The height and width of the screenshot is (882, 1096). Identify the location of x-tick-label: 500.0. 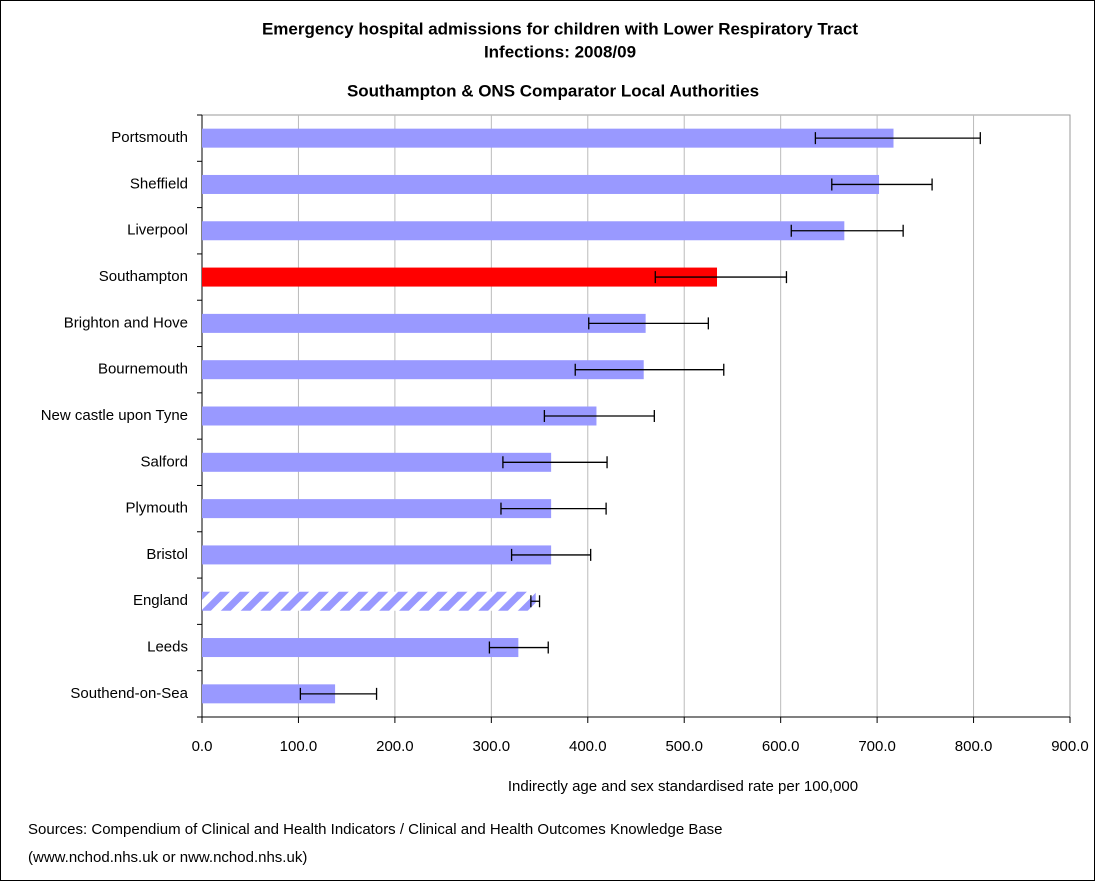
(684, 746).